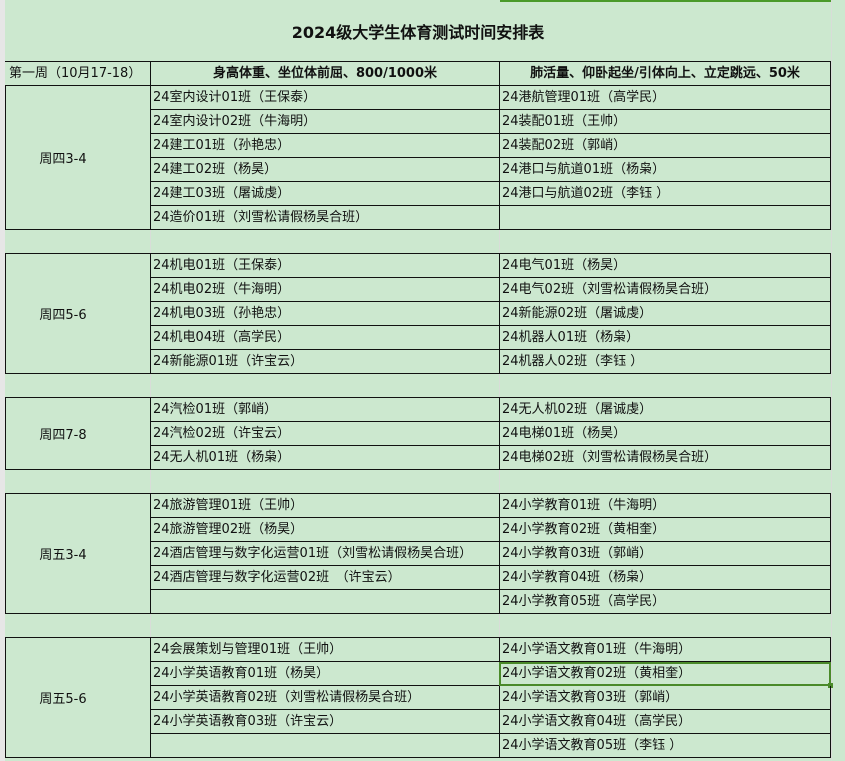 The image size is (845, 761). I want to click on class-cell-col1: 24酒店管理与数字化运营02班 （许宝云）, so click(324, 578).